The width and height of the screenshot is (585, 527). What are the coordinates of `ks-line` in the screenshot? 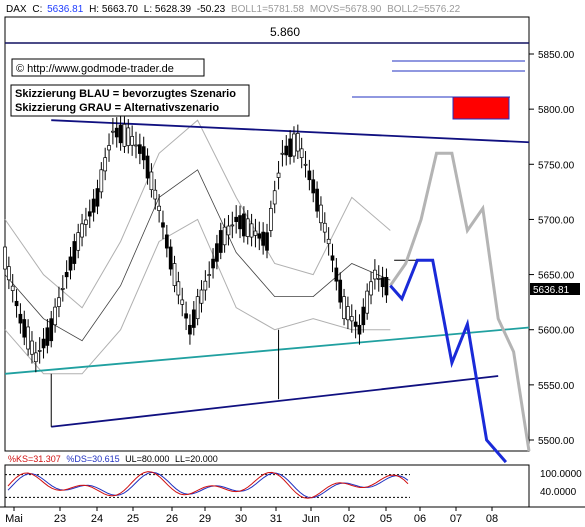 It's located at (208, 485).